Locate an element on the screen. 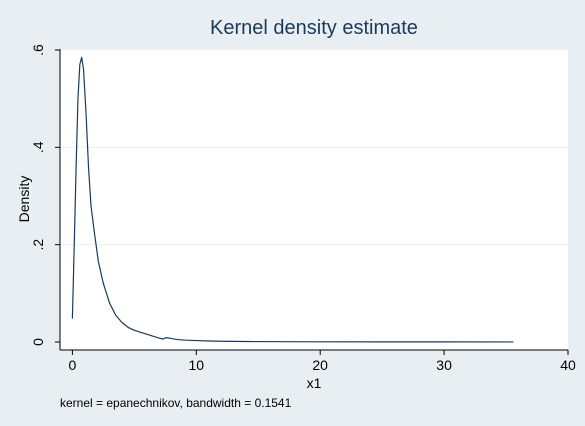  y-tick-label: .4 is located at coordinates (38, 147).